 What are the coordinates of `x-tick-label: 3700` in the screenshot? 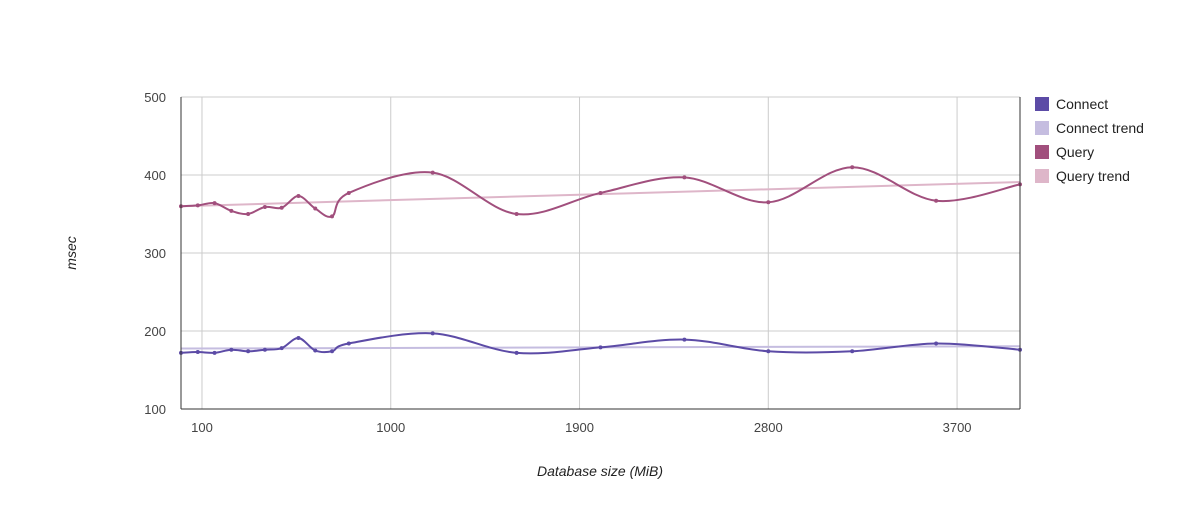 It's located at (957, 427).